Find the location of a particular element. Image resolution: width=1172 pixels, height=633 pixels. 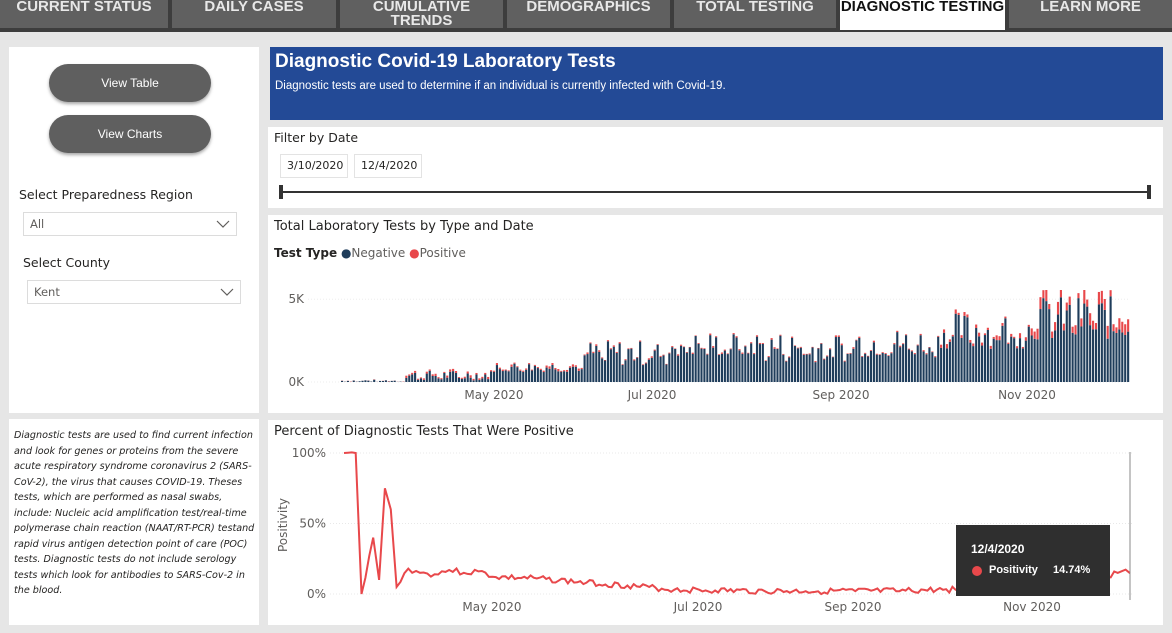

tab-daily-cases: DAILY CASES is located at coordinates (254, 15).